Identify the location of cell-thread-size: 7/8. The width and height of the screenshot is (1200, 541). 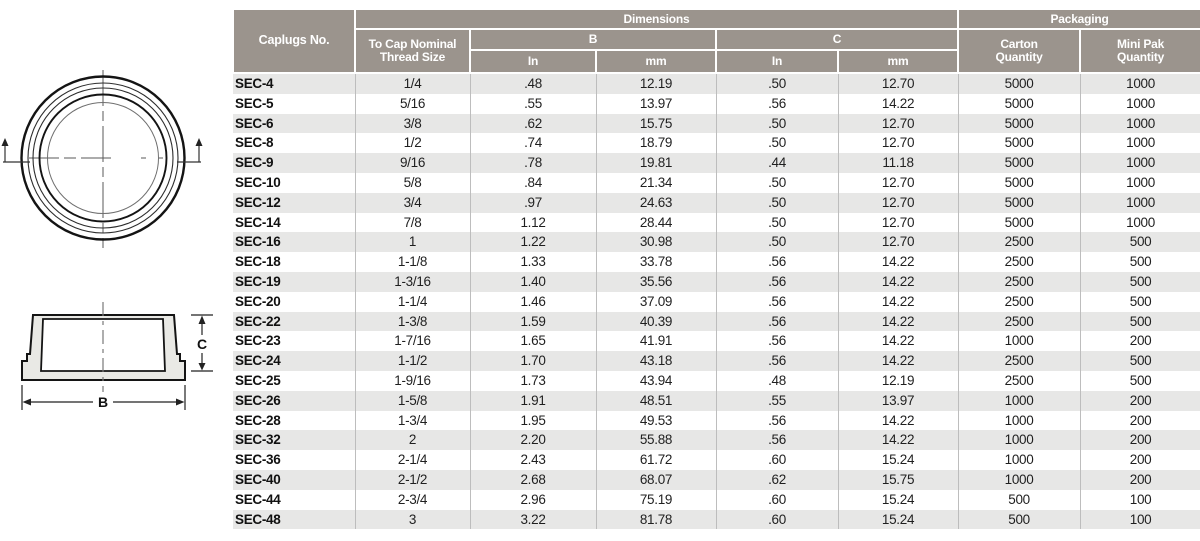
(413, 222).